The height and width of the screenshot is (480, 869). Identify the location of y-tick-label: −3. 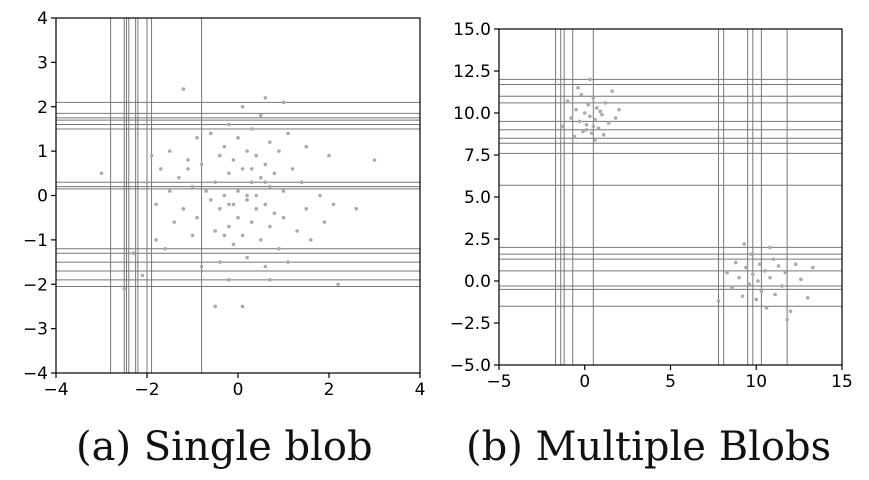
(35, 330).